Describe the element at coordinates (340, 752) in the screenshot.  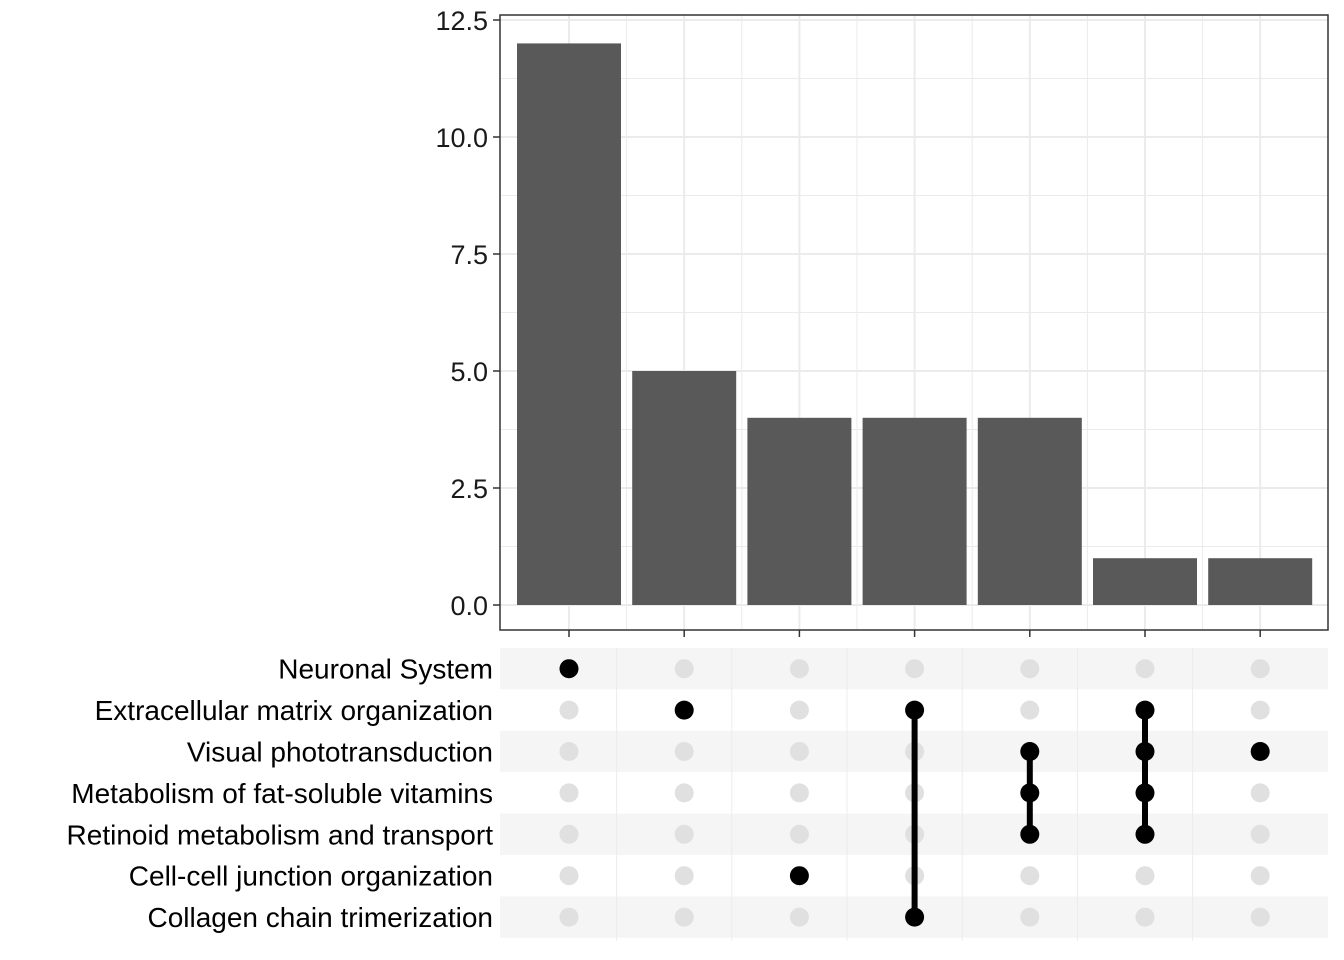
I see `set-label: Visual phototransduction` at that location.